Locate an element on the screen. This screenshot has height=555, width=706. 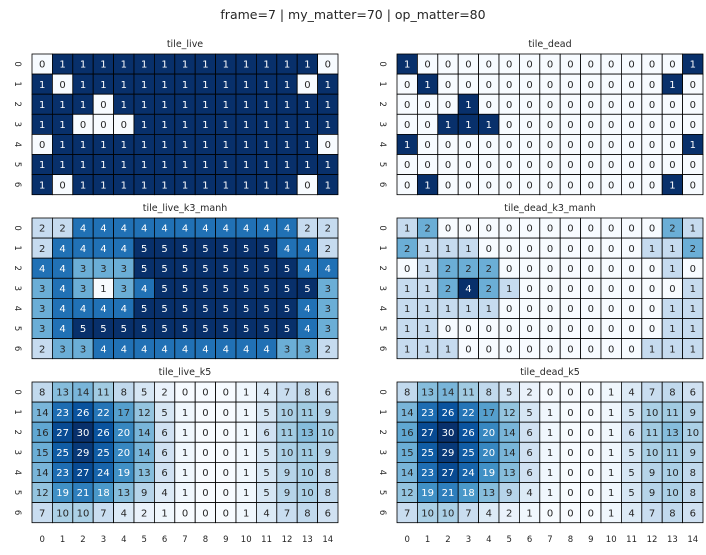
y-tick-label: 6 is located at coordinates (382, 512).